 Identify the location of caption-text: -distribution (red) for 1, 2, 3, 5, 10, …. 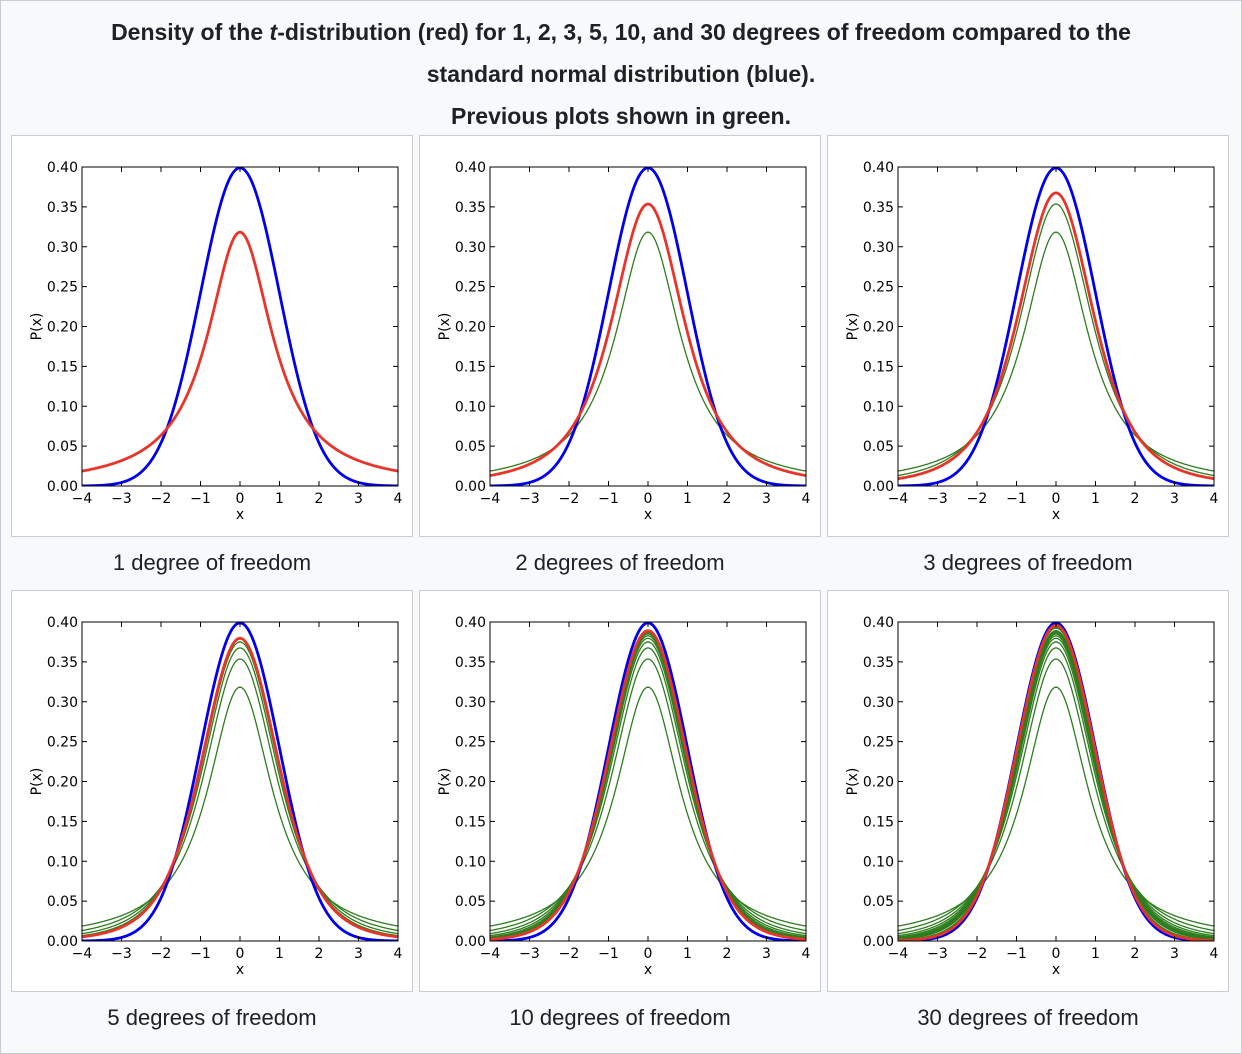
(704, 32).